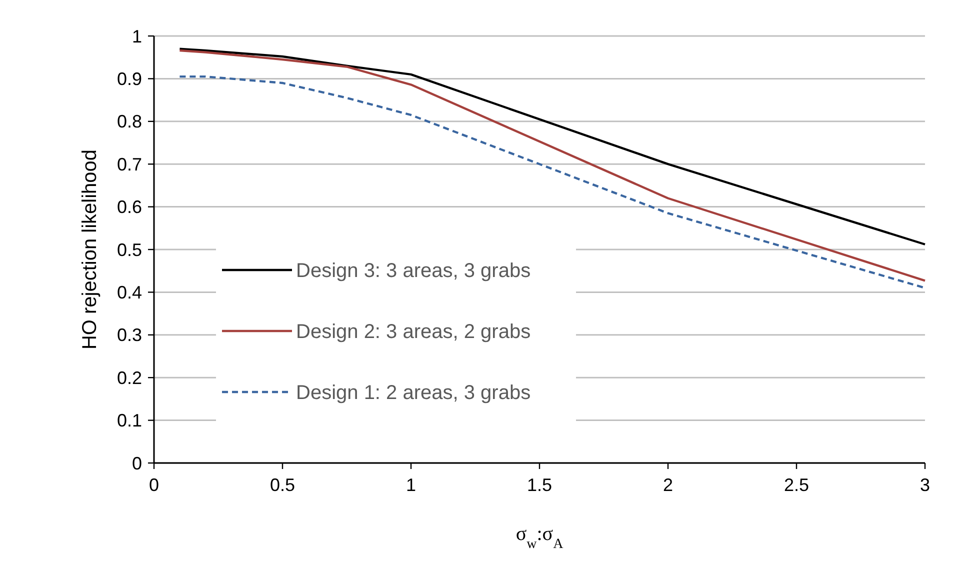 Image resolution: width=958 pixels, height=580 pixels. What do you see at coordinates (129, 420) in the screenshot?
I see `y-tick-label: 0.1` at bounding box center [129, 420].